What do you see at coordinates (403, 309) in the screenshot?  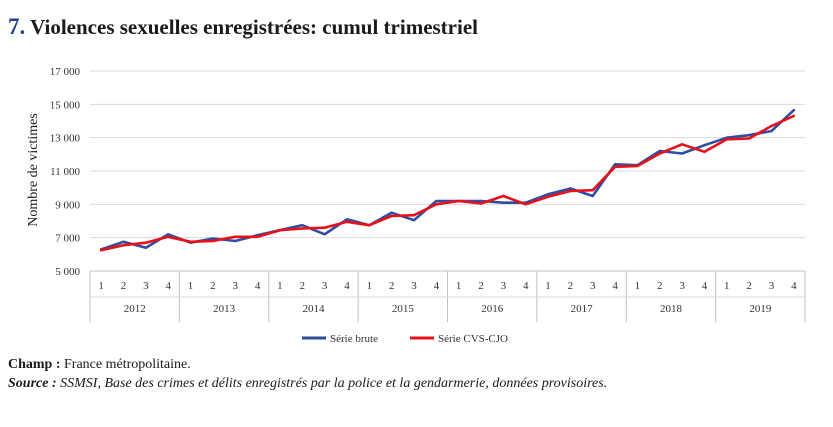 I see `year-tick-label: 2015` at bounding box center [403, 309].